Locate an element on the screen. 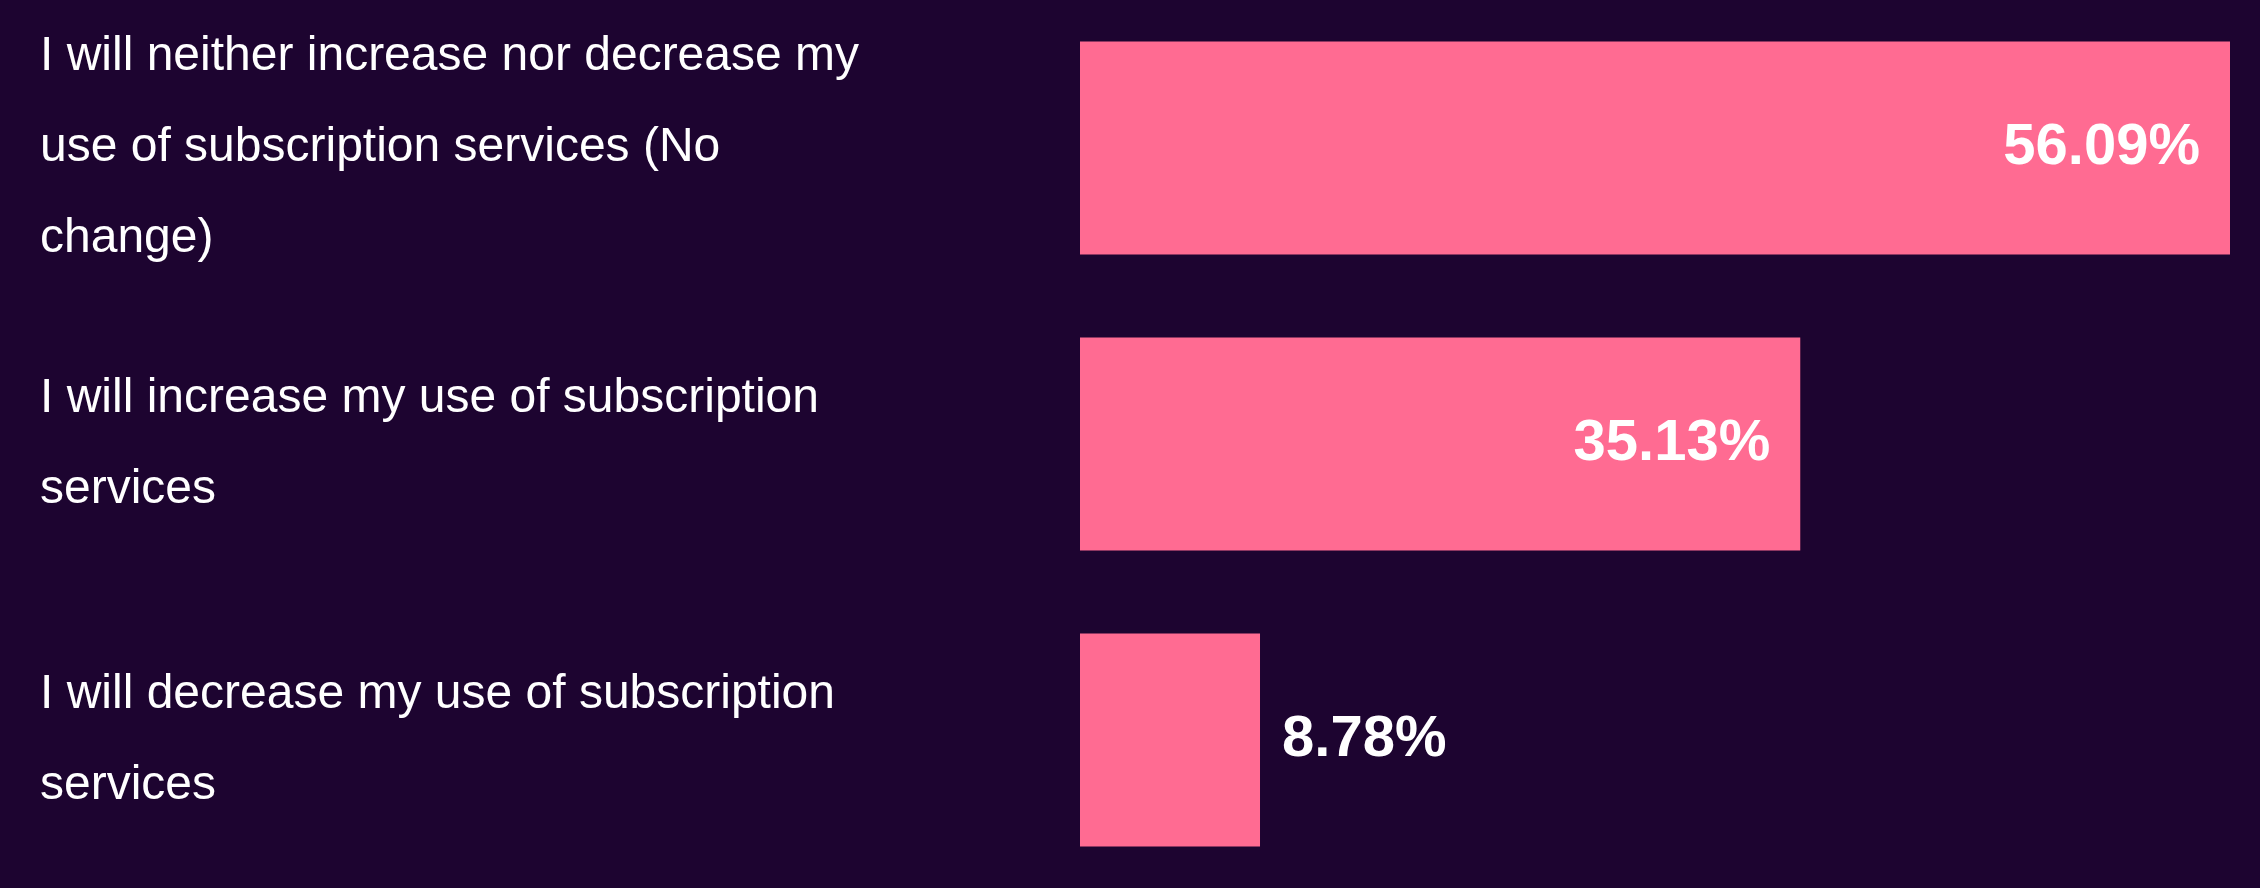 The height and width of the screenshot is (888, 2260). data-label: 8.78% is located at coordinates (1364, 735).